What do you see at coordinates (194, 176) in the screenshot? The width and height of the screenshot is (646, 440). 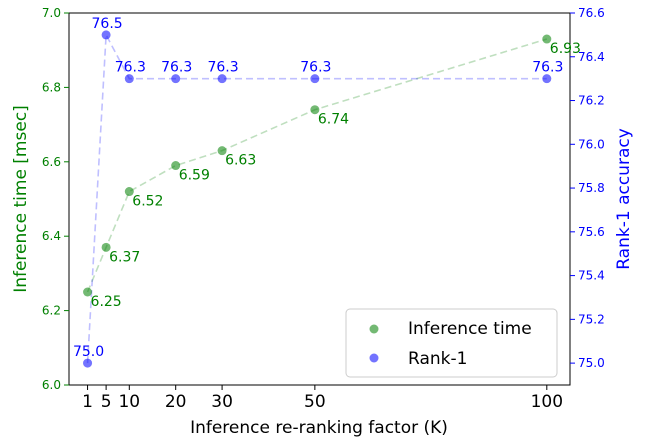 I see `data-label-inference-time: 6.59` at bounding box center [194, 176].